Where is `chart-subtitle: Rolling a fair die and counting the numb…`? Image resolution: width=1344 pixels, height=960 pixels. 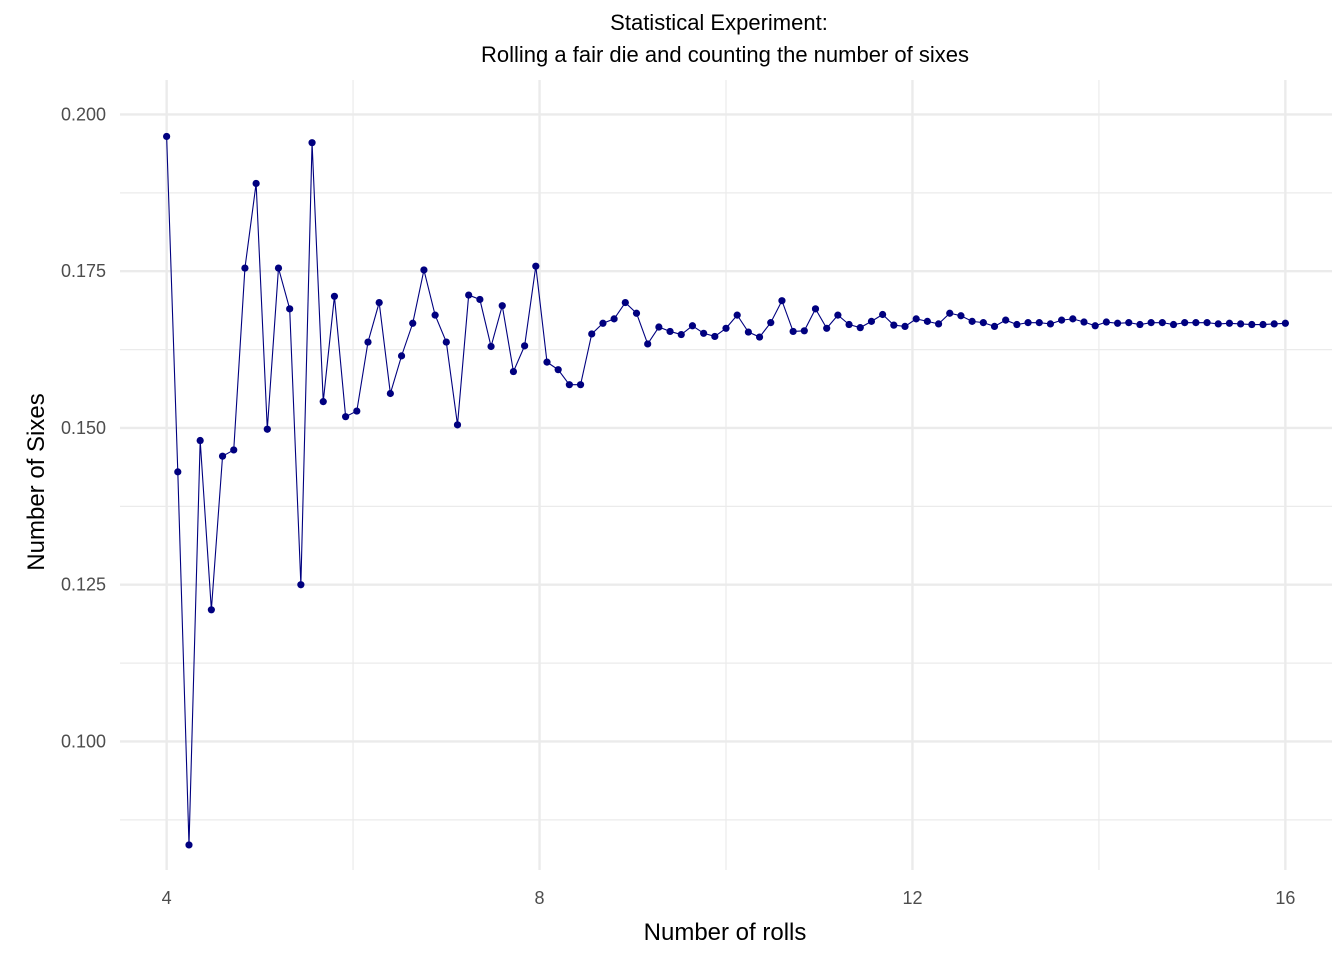
chart-subtitle: Rolling a fair die and counting the numb… is located at coordinates (725, 54).